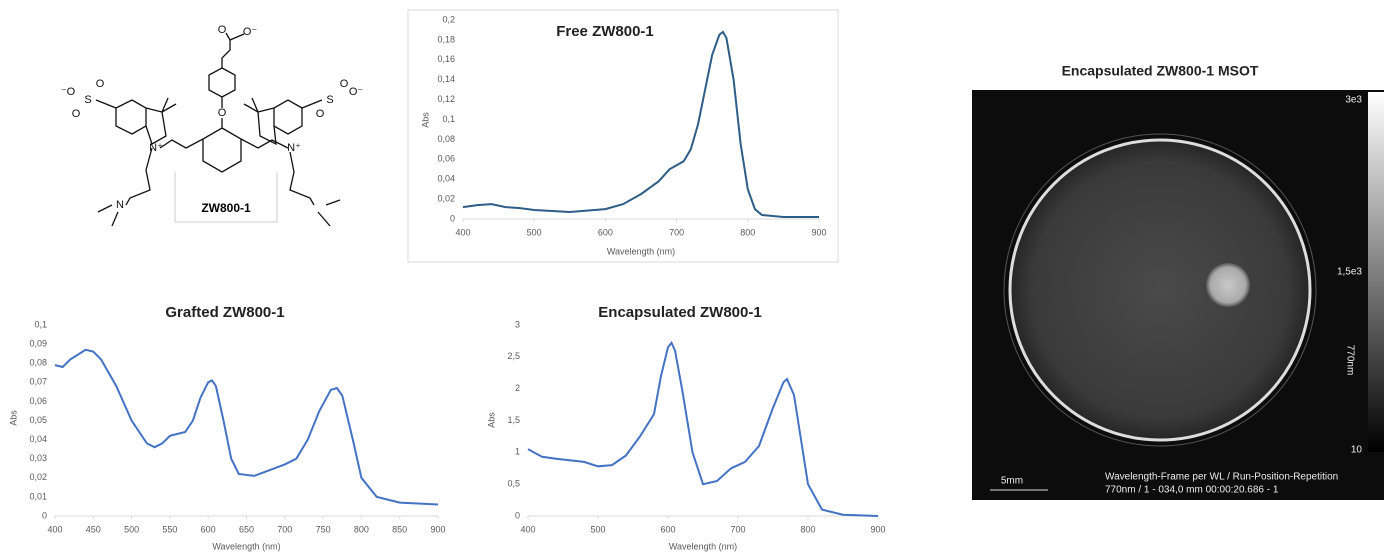 The image size is (1384, 554). I want to click on y-tick-label: 1,5, so click(513, 420).